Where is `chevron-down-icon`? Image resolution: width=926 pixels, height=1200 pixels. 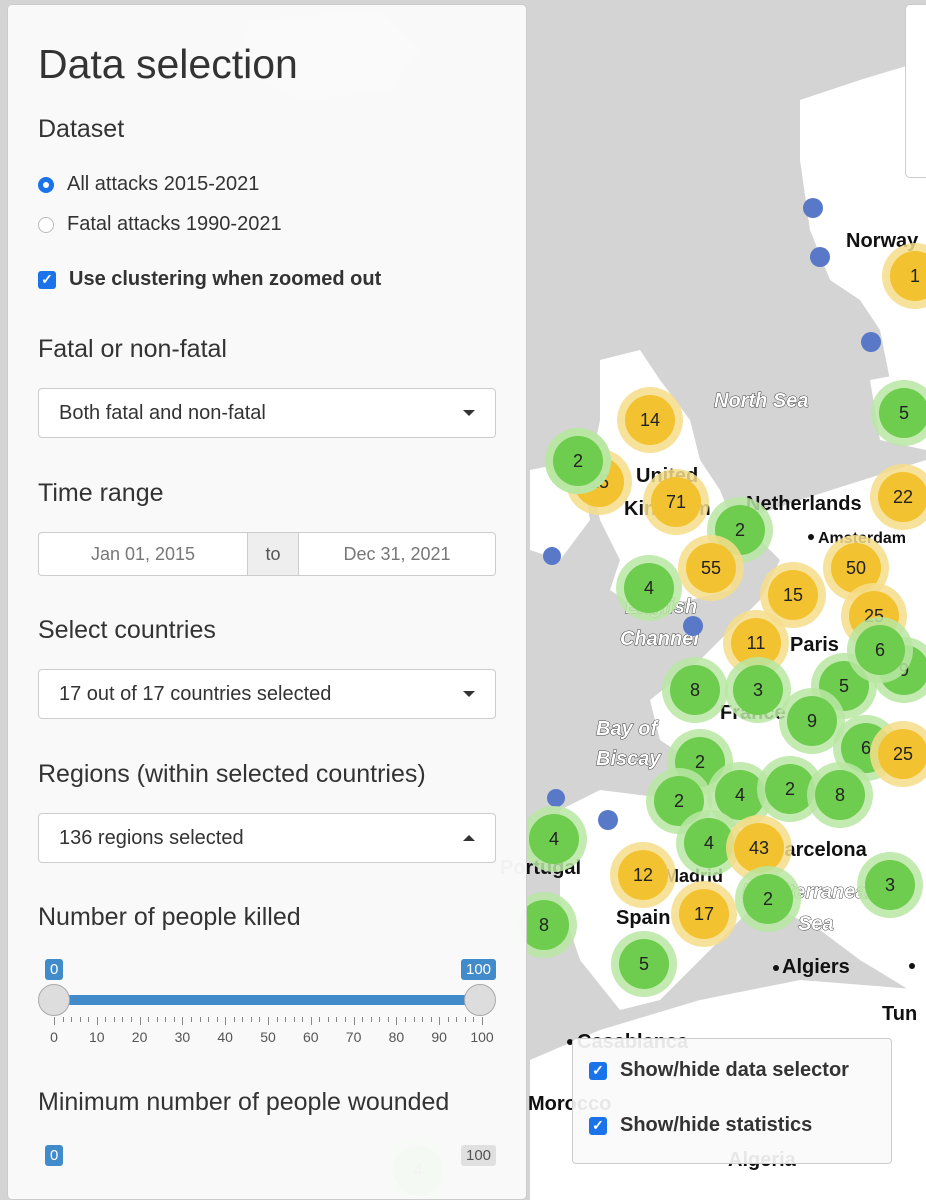
chevron-down-icon is located at coordinates (469, 694).